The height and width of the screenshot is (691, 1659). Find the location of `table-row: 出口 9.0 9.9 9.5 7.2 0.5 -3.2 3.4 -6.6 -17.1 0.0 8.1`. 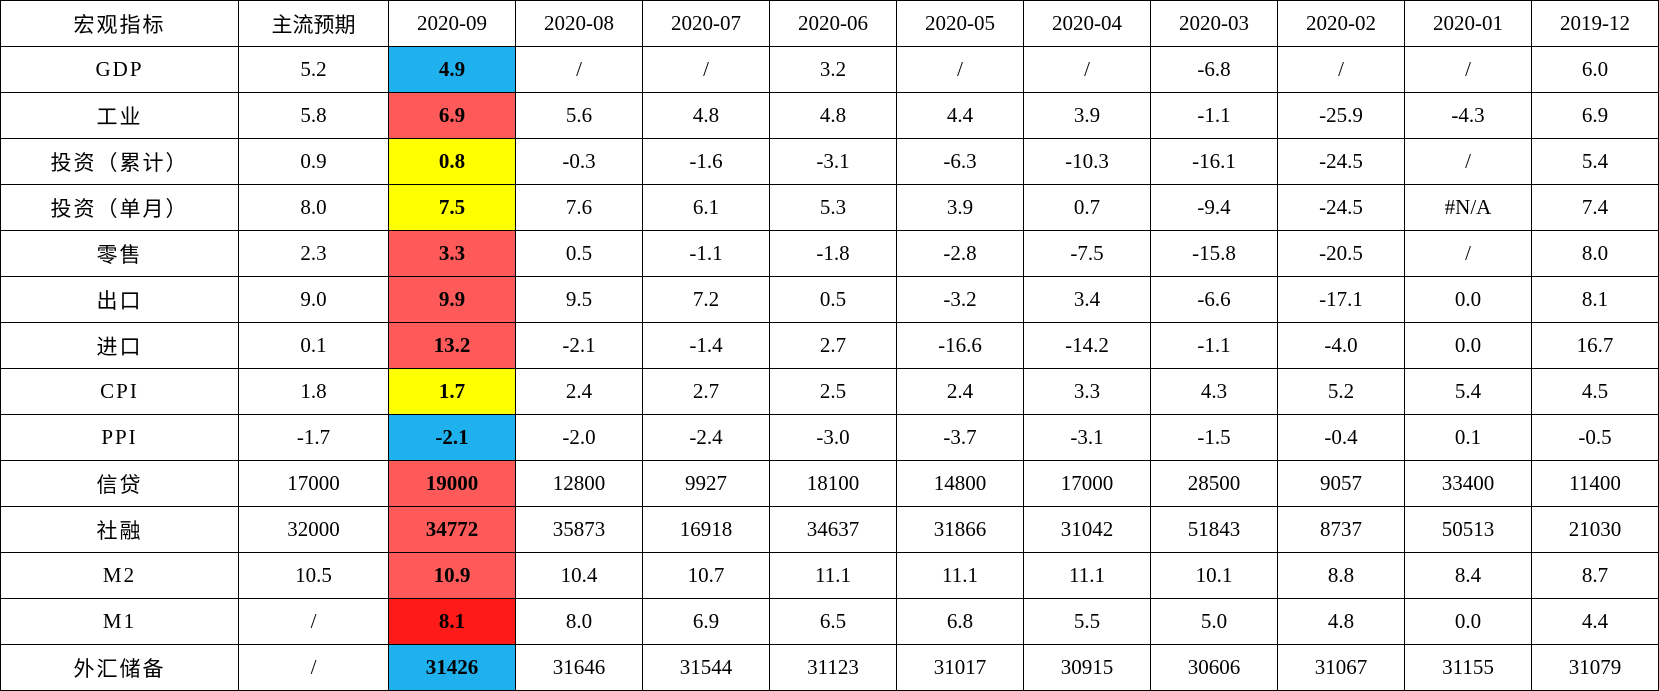

table-row: 出口 9.0 9.9 9.5 7.2 0.5 -3.2 3.4 -6.6 -17.1 0.0 8.1 is located at coordinates (829, 299).